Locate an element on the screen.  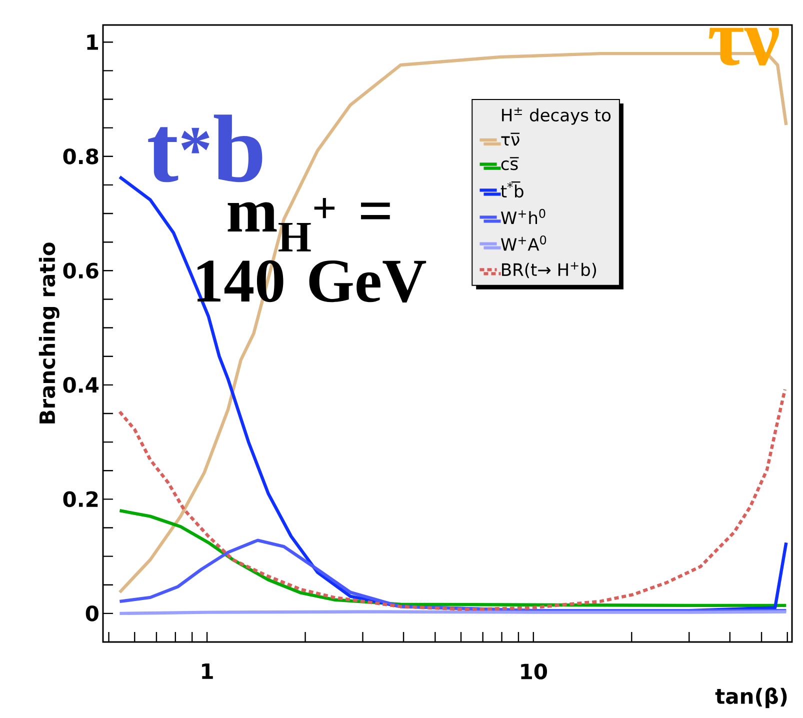
legend-label: t$^{*}$b̅ is located at coordinates (512, 189).